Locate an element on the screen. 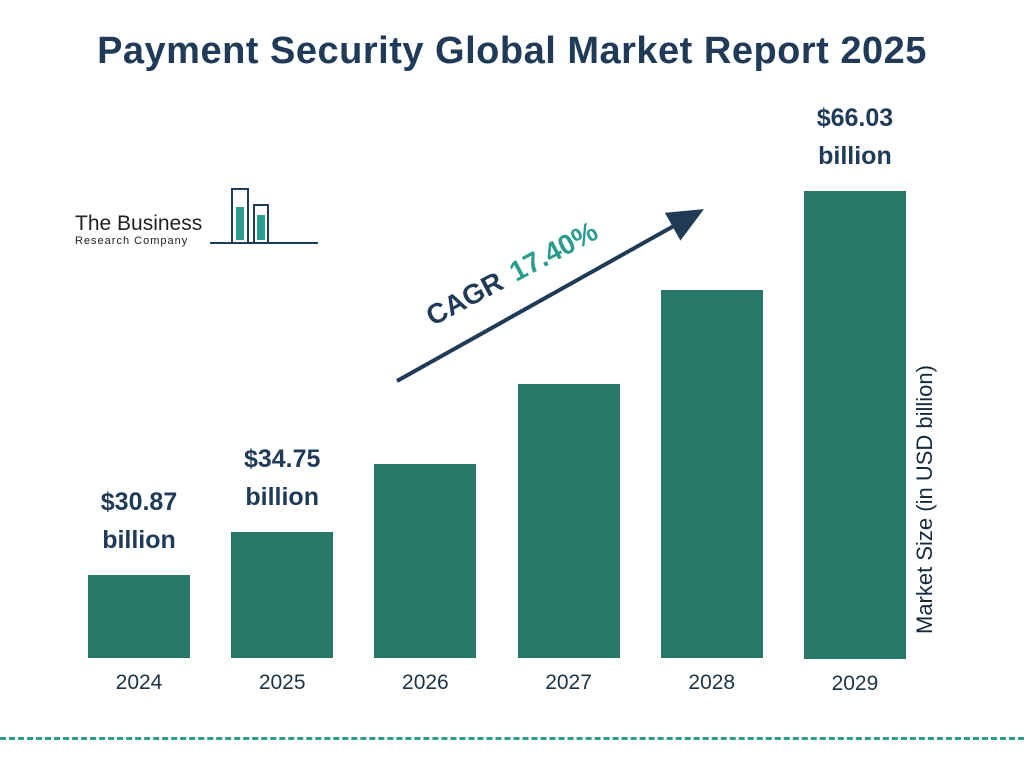  company-logo: The Business Research Company is located at coordinates (197, 216).